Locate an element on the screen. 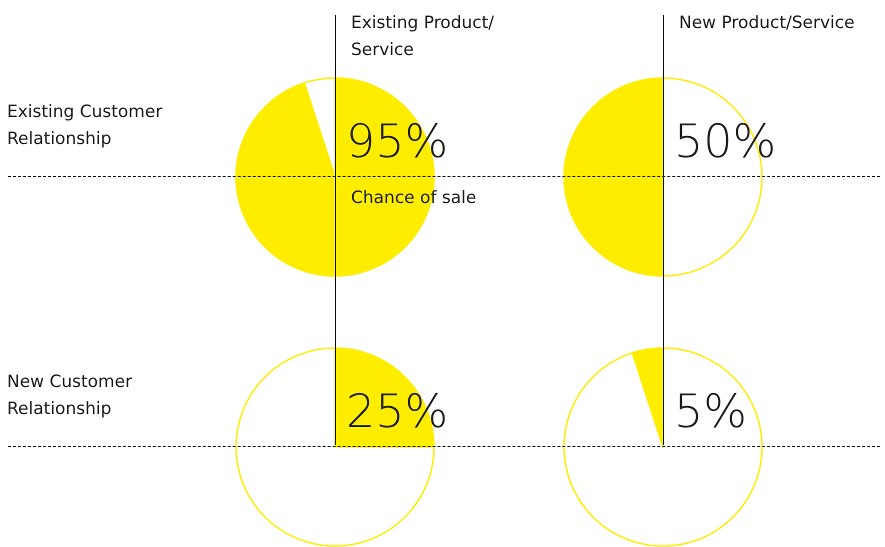 The height and width of the screenshot is (547, 885). chart-title: Existing Product/ Service is located at coordinates (423, 37).